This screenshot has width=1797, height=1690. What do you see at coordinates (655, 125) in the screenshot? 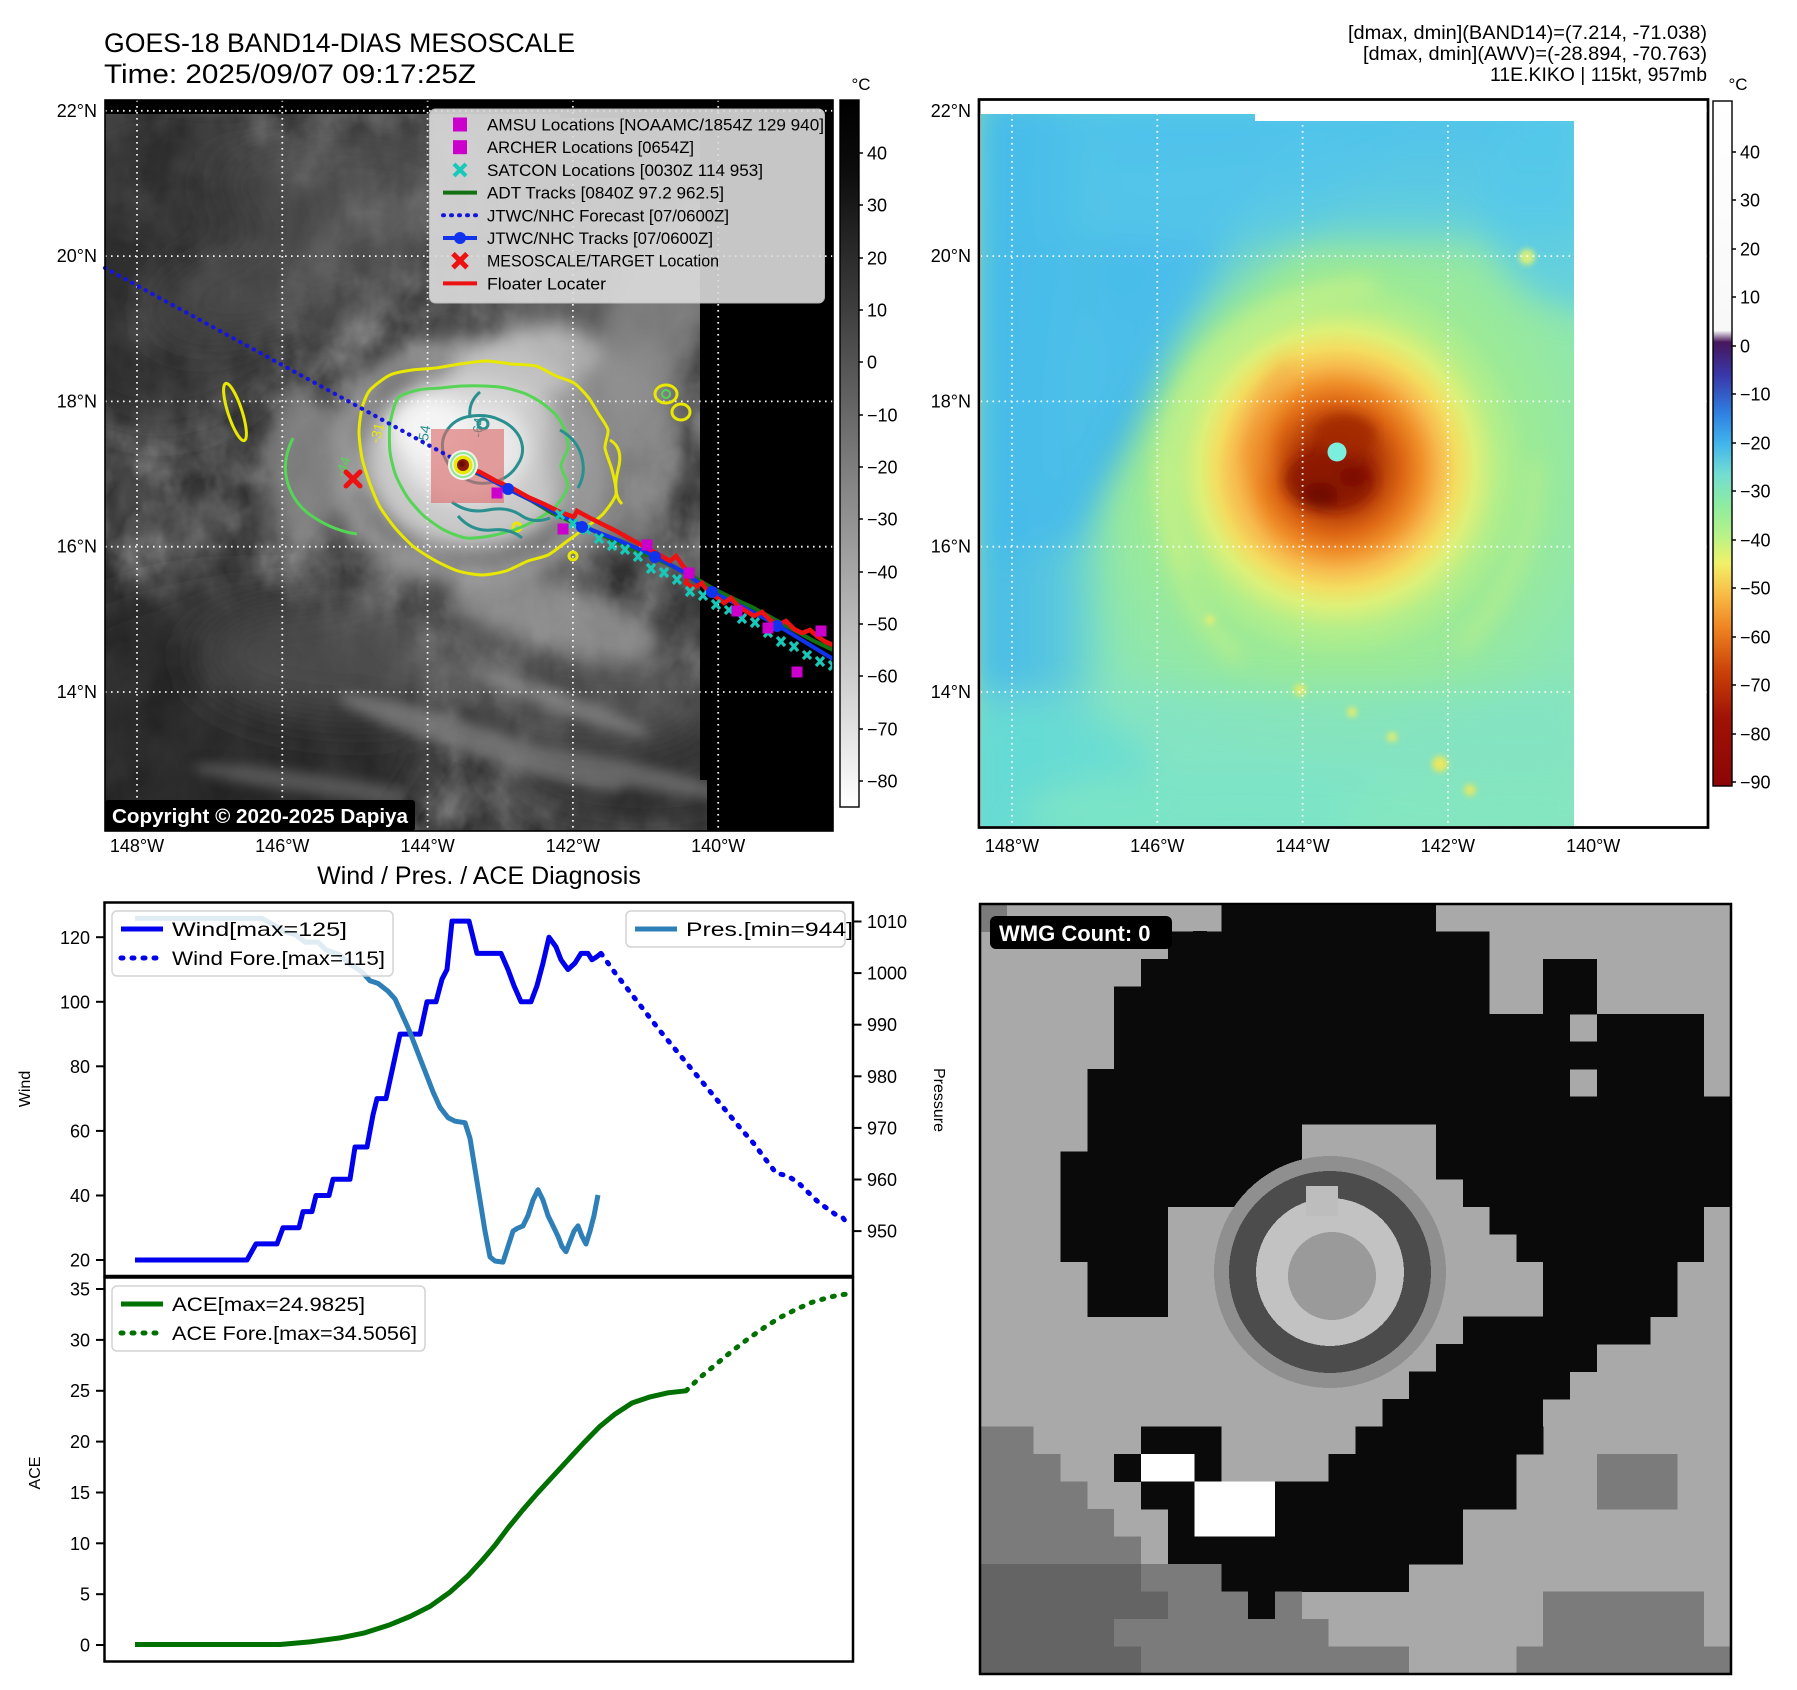
I see `svg-text:AMSU Locations [NOAAMC/1854Z 1: AMSU Locations [NOAAMC/1854Z 129 940]` at bounding box center [655, 125].